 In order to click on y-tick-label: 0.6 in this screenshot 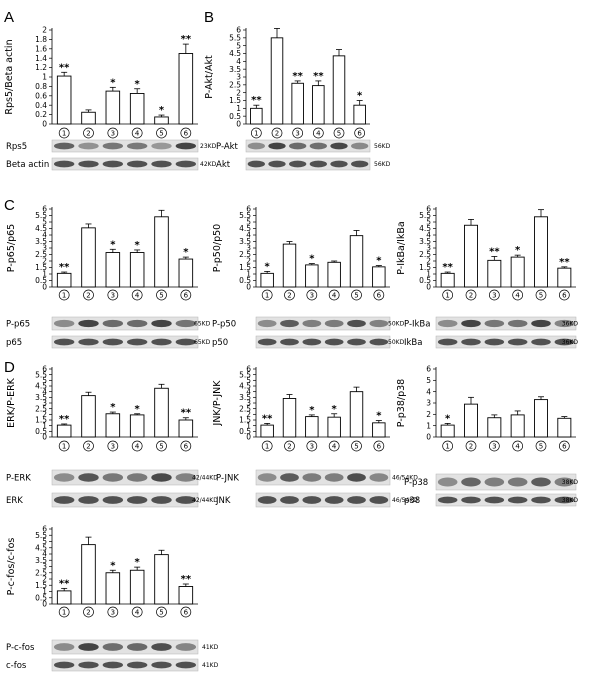, I will do `click(41, 95)`.